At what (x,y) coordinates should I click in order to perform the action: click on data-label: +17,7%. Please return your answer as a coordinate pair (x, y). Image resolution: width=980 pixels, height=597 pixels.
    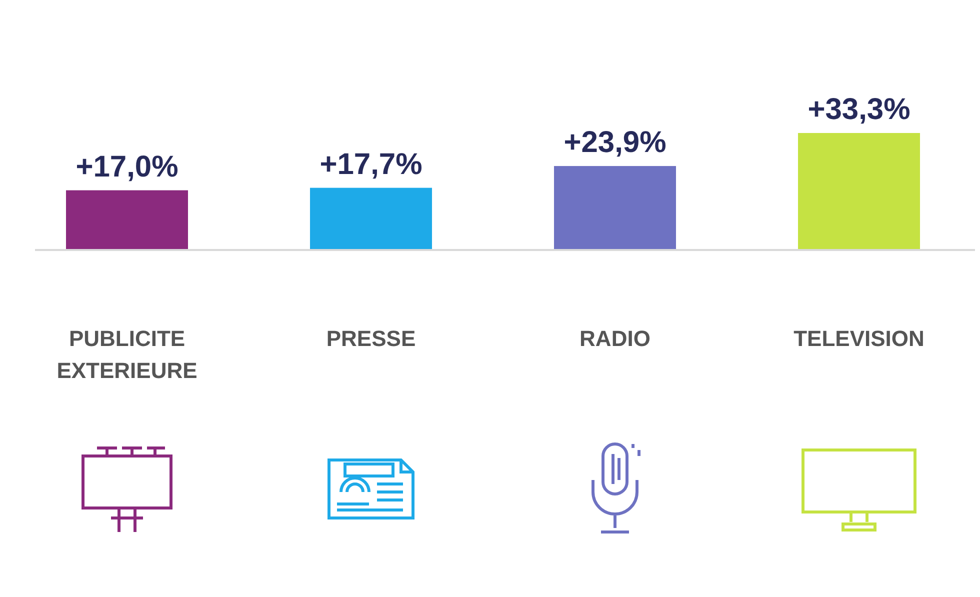
    Looking at the image, I should click on (371, 164).